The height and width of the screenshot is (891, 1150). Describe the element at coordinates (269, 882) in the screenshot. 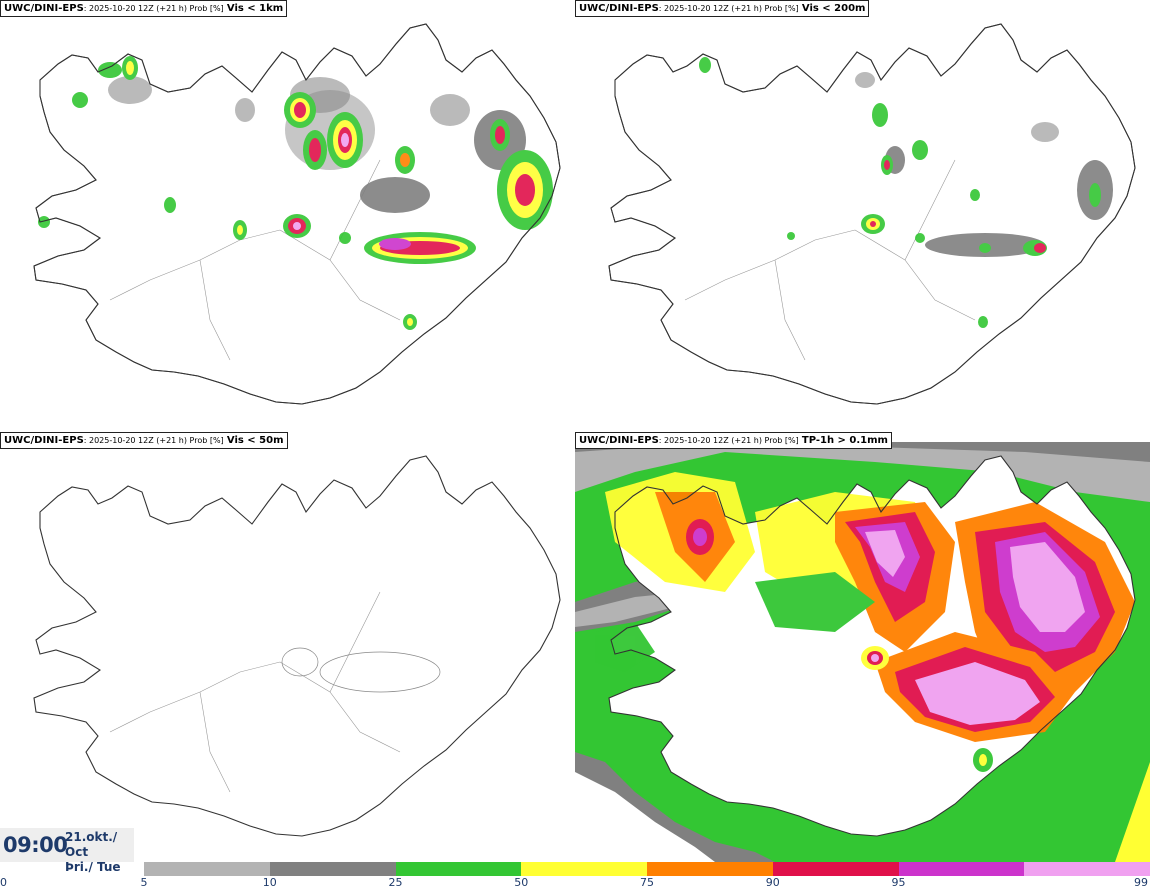

I see `colorbar-tick-label: 10` at that location.